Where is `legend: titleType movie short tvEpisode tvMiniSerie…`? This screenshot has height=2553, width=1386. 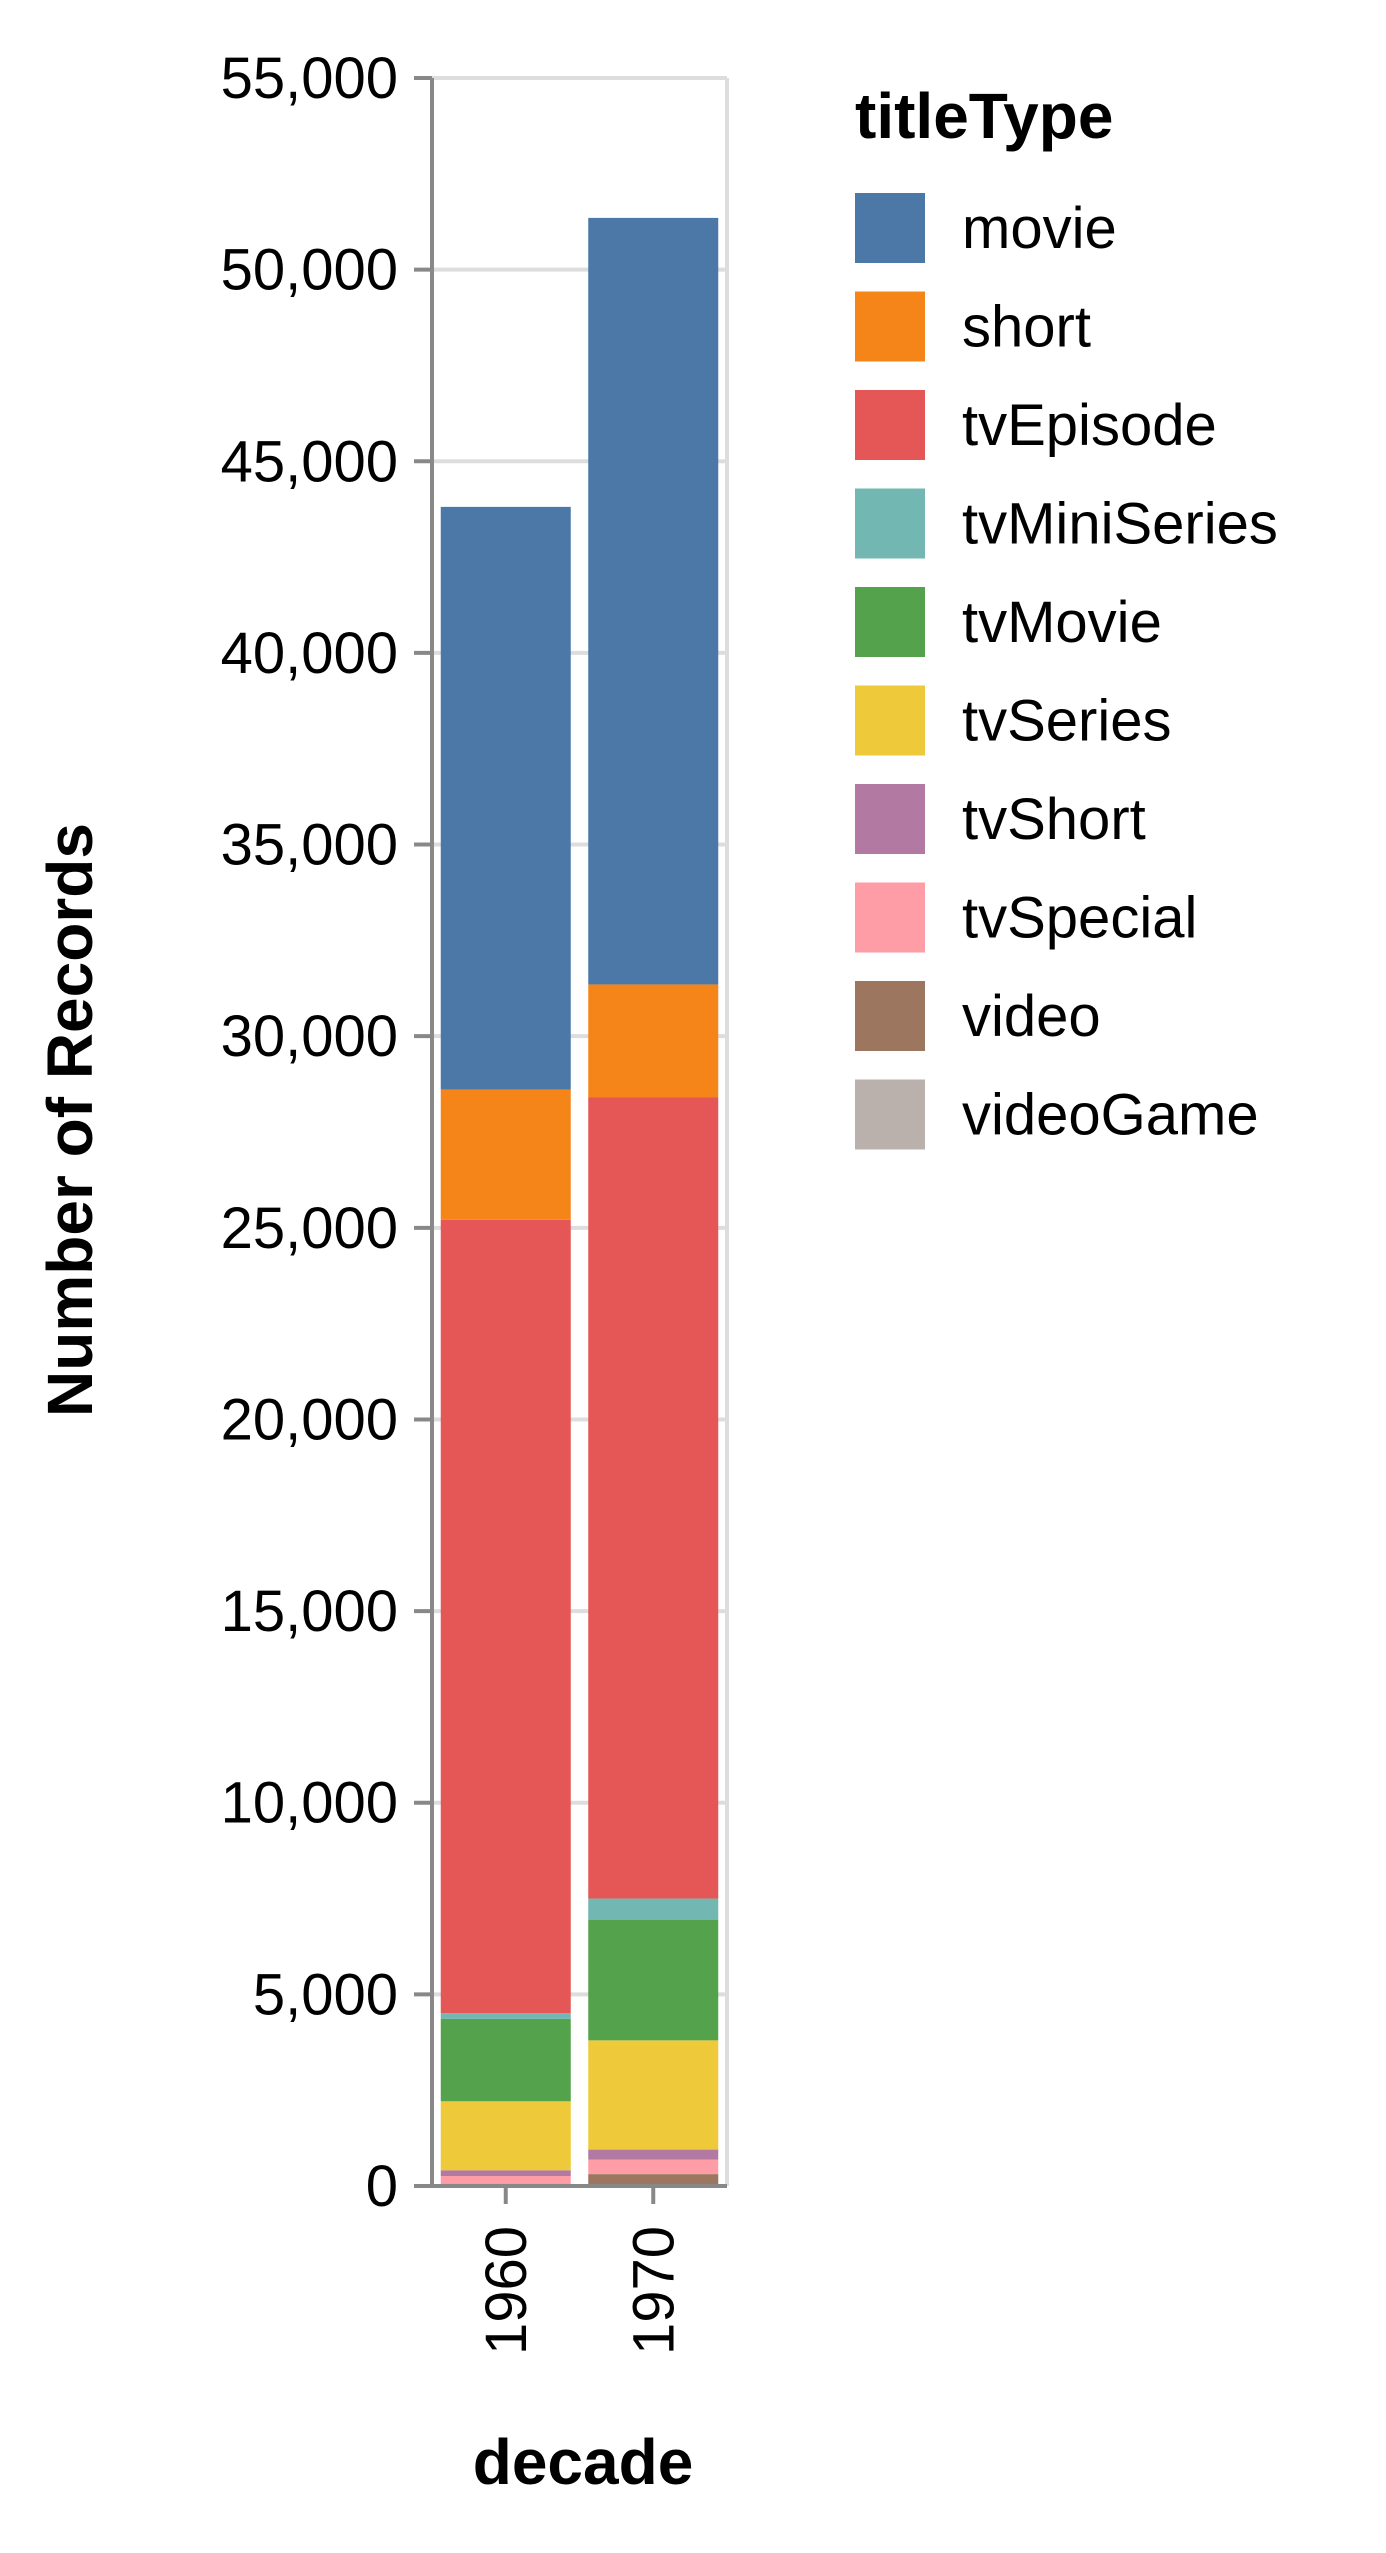
legend: titleType movie short tvEpisode tvMiniSerie… is located at coordinates (1066, 615).